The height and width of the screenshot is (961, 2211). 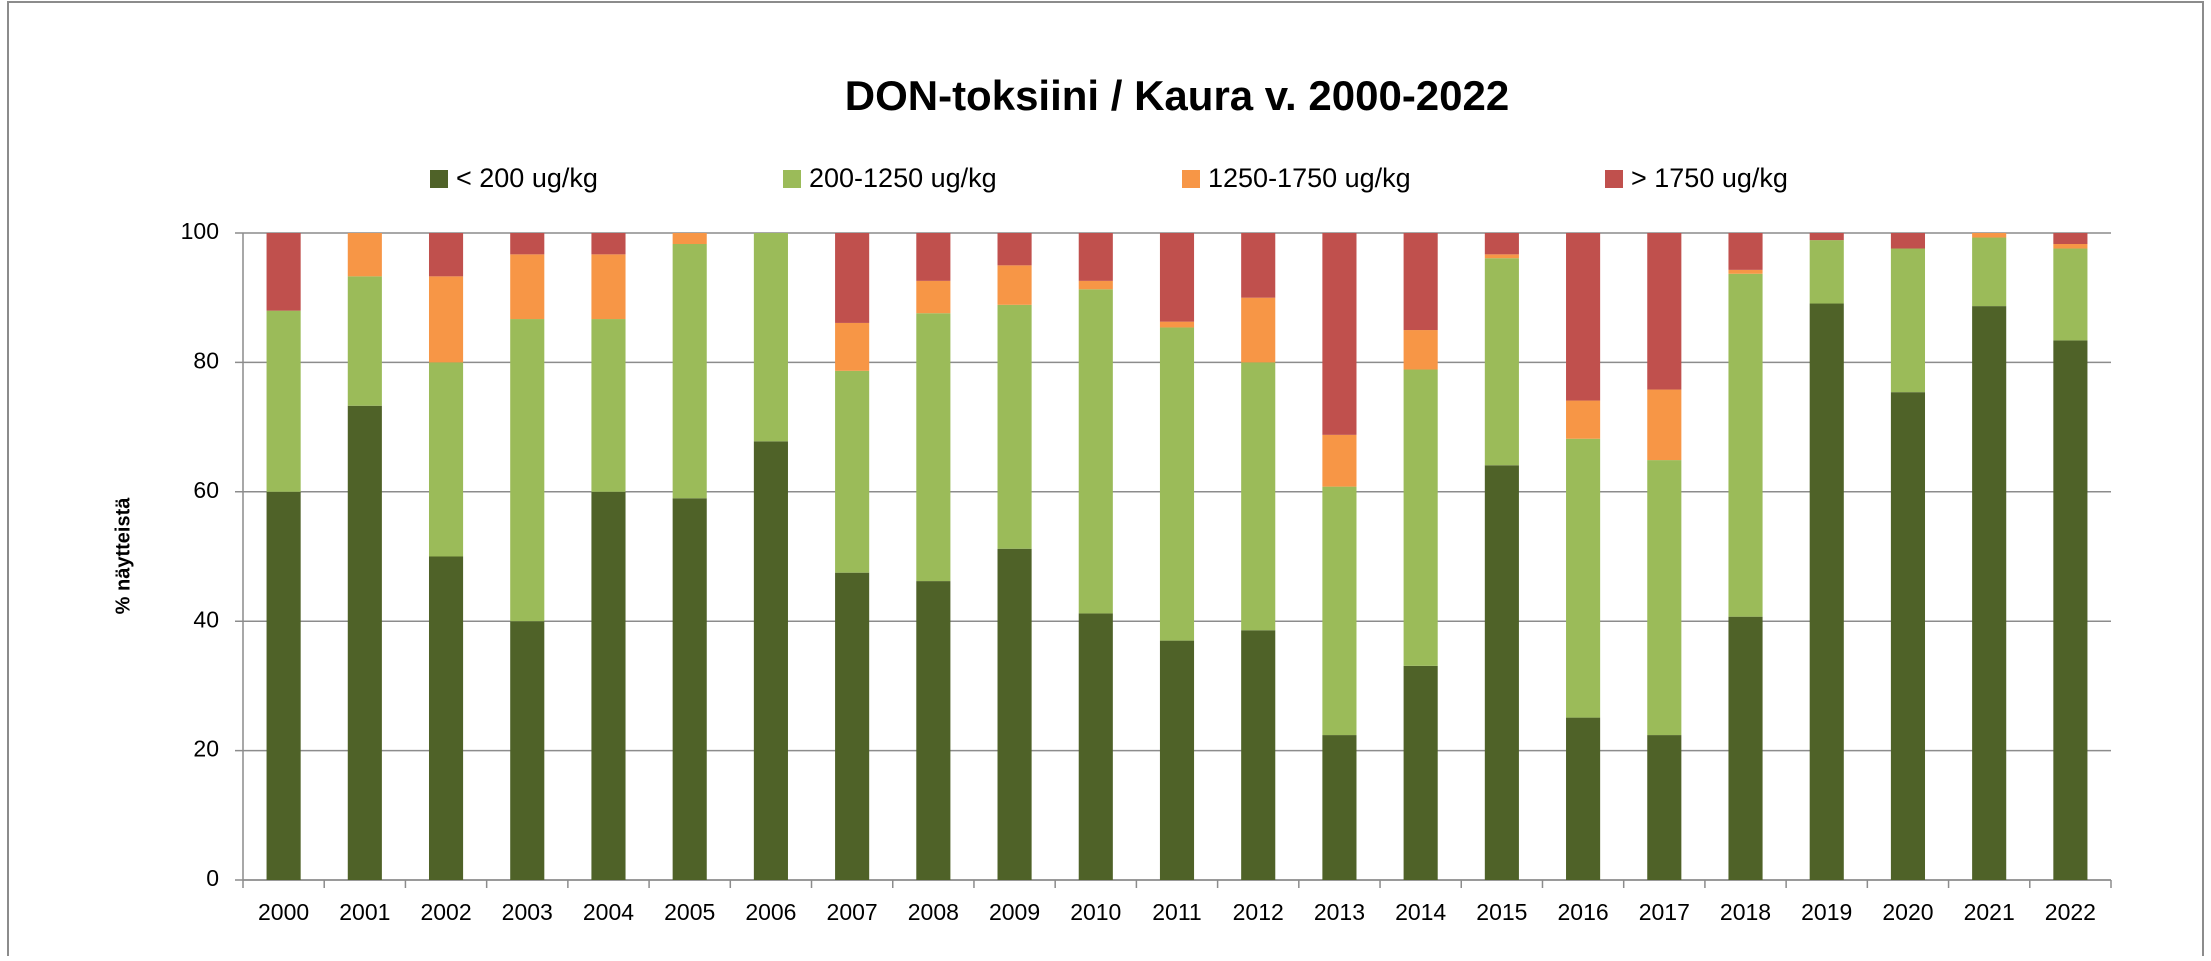 What do you see at coordinates (1258, 912) in the screenshot?
I see `x-tick-label: 2012` at bounding box center [1258, 912].